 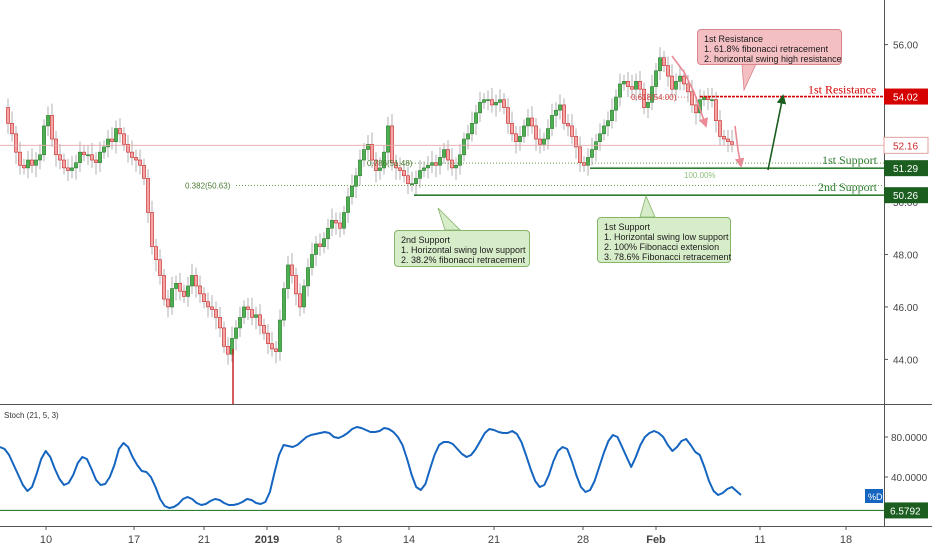 What do you see at coordinates (654, 97) in the screenshot?
I see `fib-618-label: 0.618(54.00)` at bounding box center [654, 97].